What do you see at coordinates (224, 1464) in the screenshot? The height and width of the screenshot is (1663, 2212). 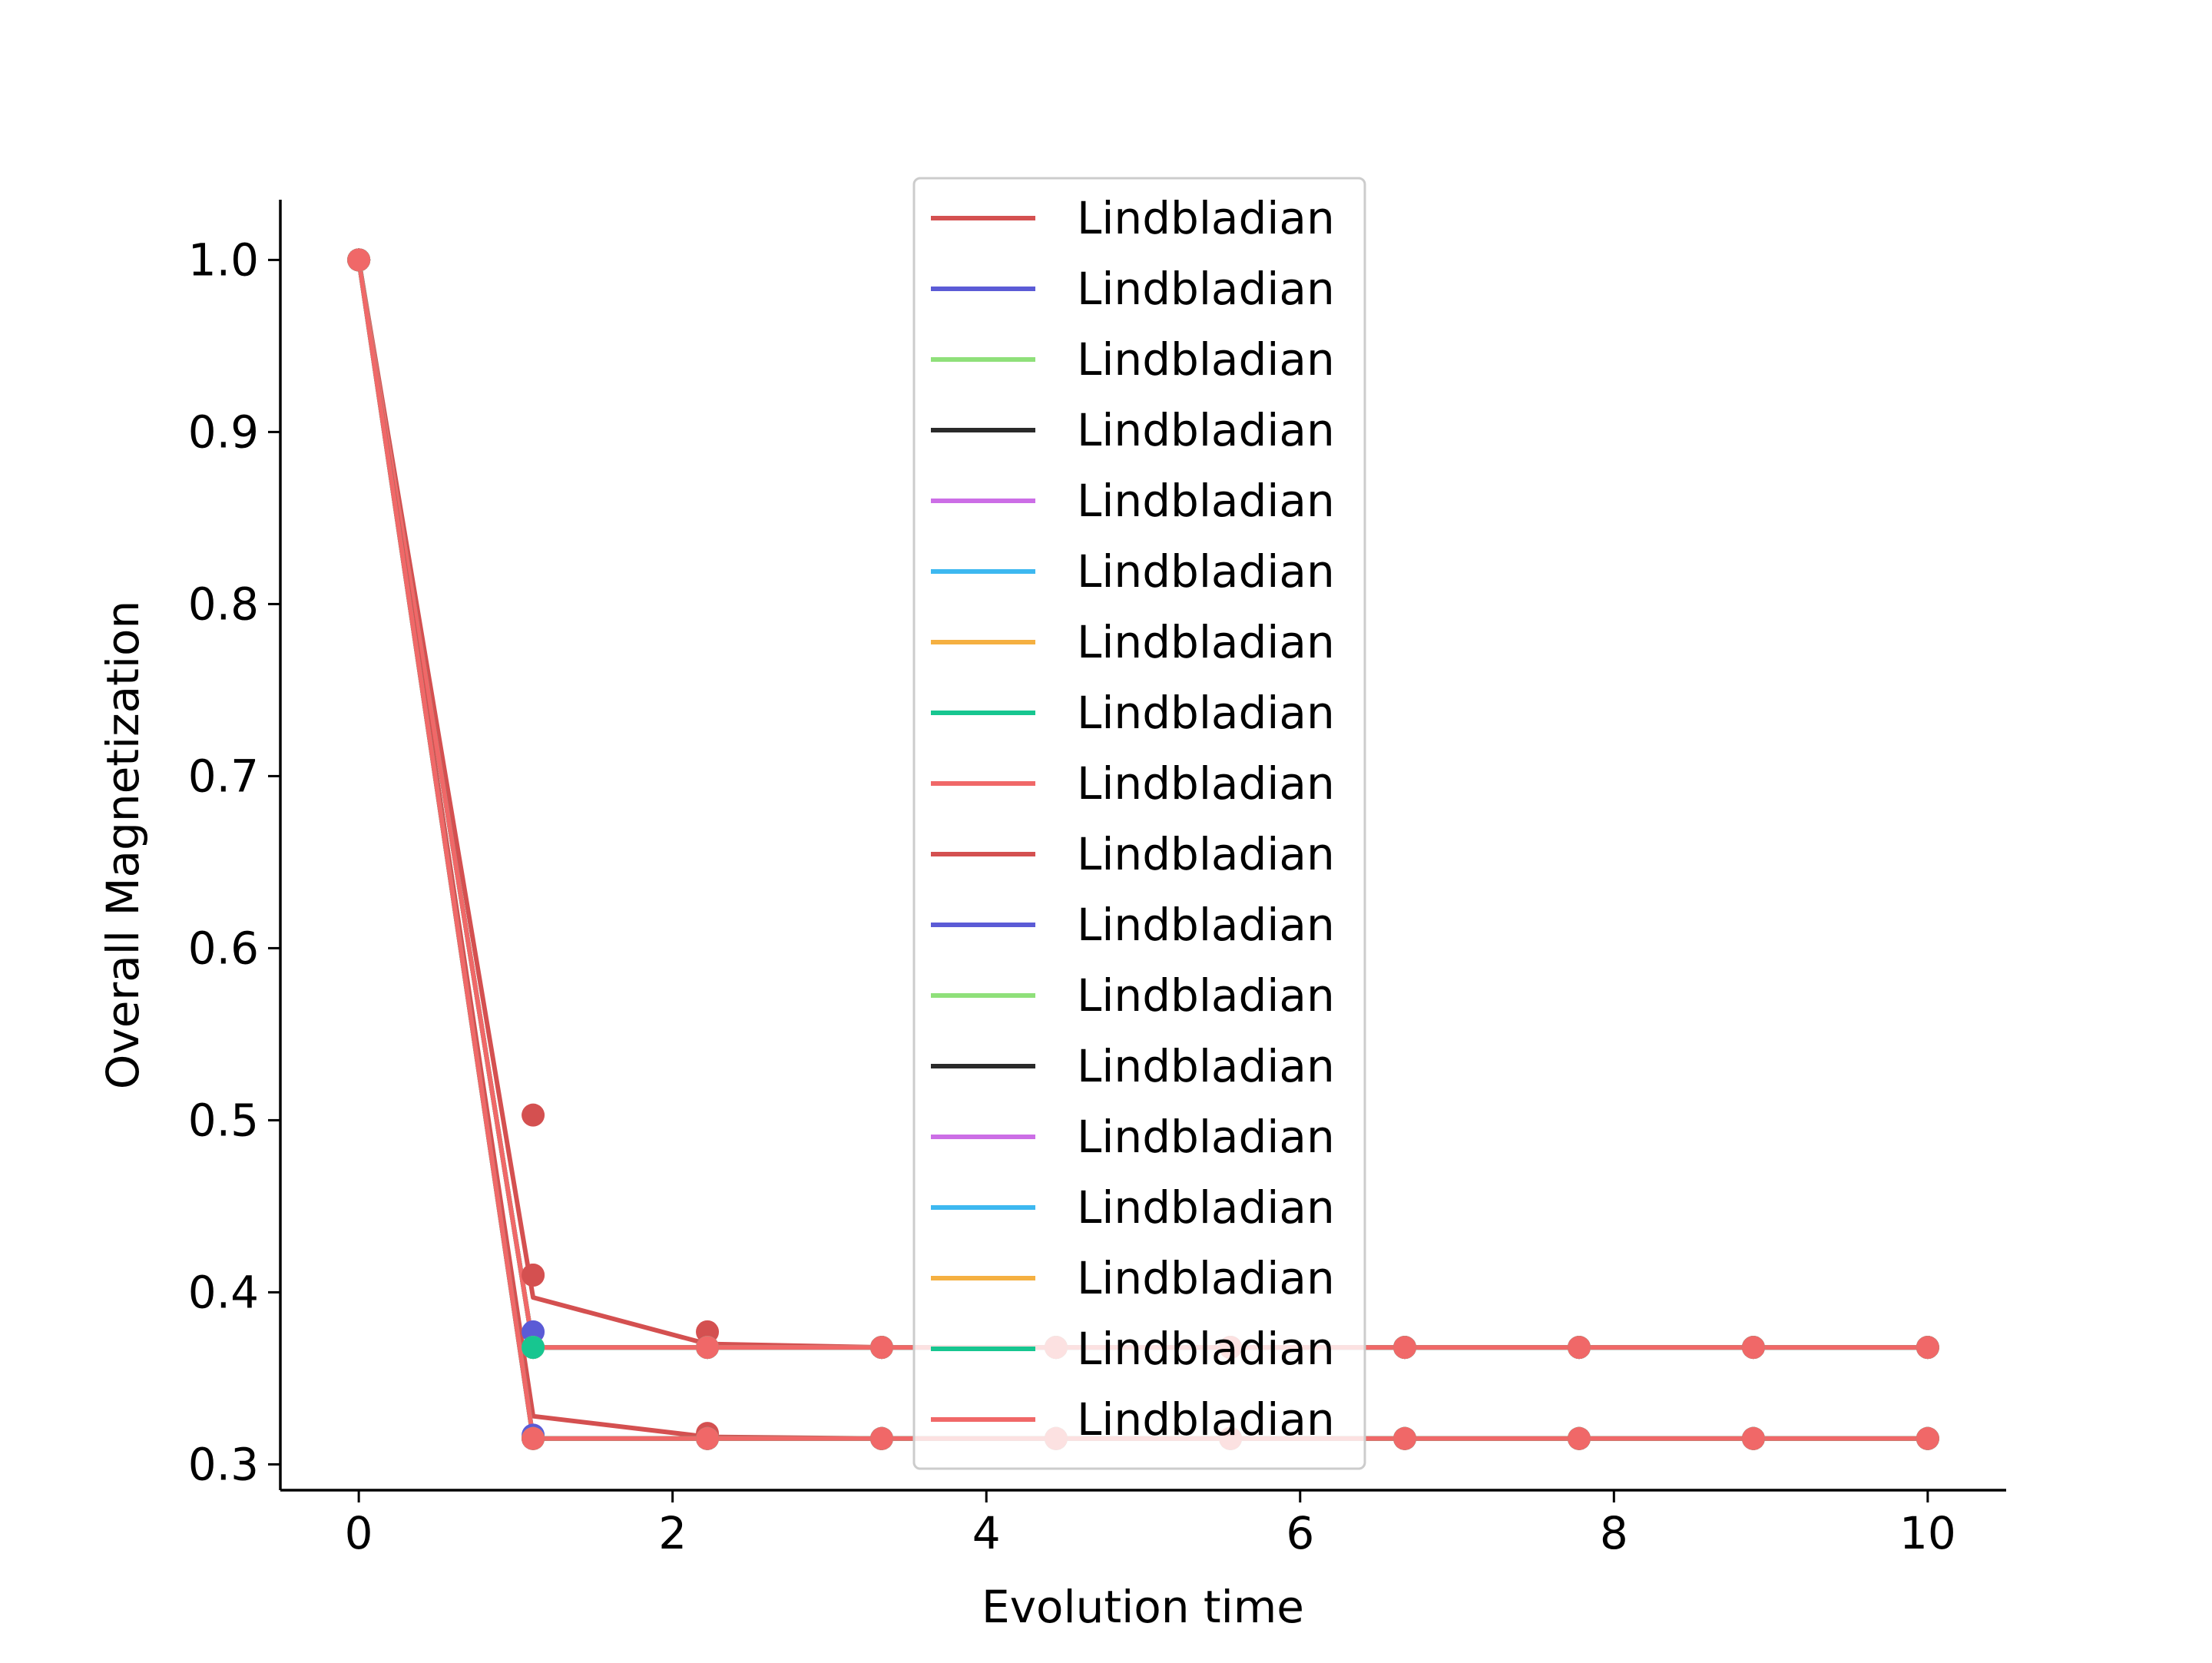 I see `y-tick-label: 0.3` at bounding box center [224, 1464].